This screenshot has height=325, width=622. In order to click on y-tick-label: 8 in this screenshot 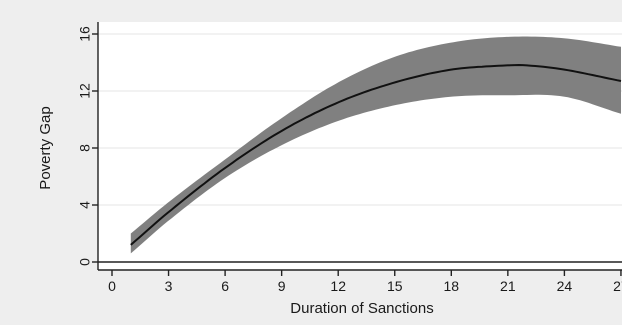, I will do `click(85, 148)`.